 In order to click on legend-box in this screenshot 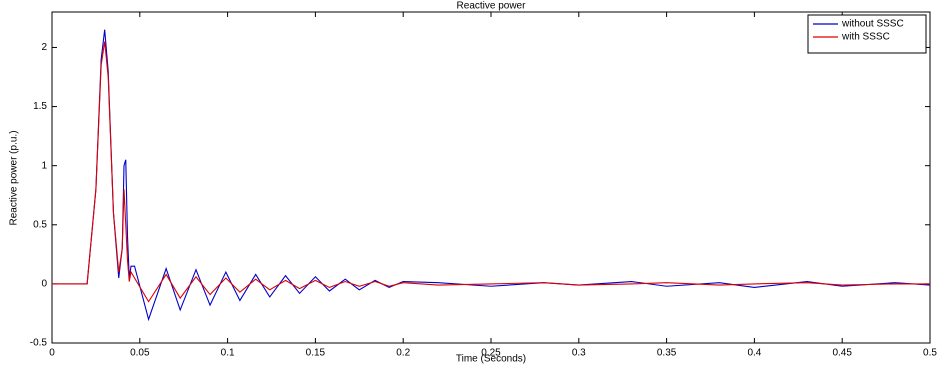, I will do `click(867, 34)`.